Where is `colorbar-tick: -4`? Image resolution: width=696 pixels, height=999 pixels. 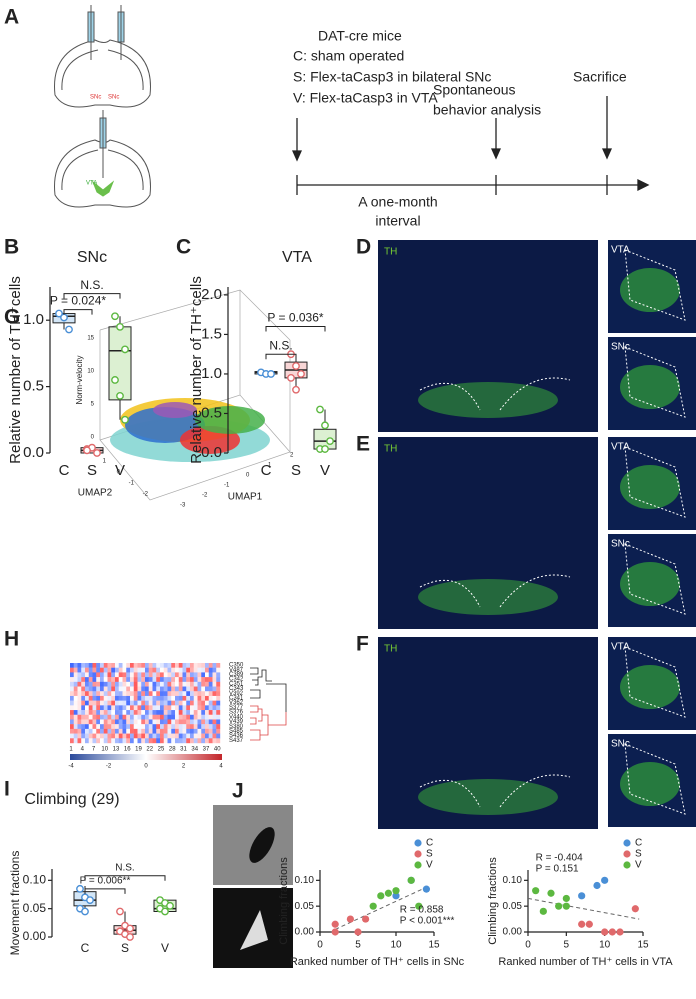 colorbar-tick: -4 is located at coordinates (71, 767).